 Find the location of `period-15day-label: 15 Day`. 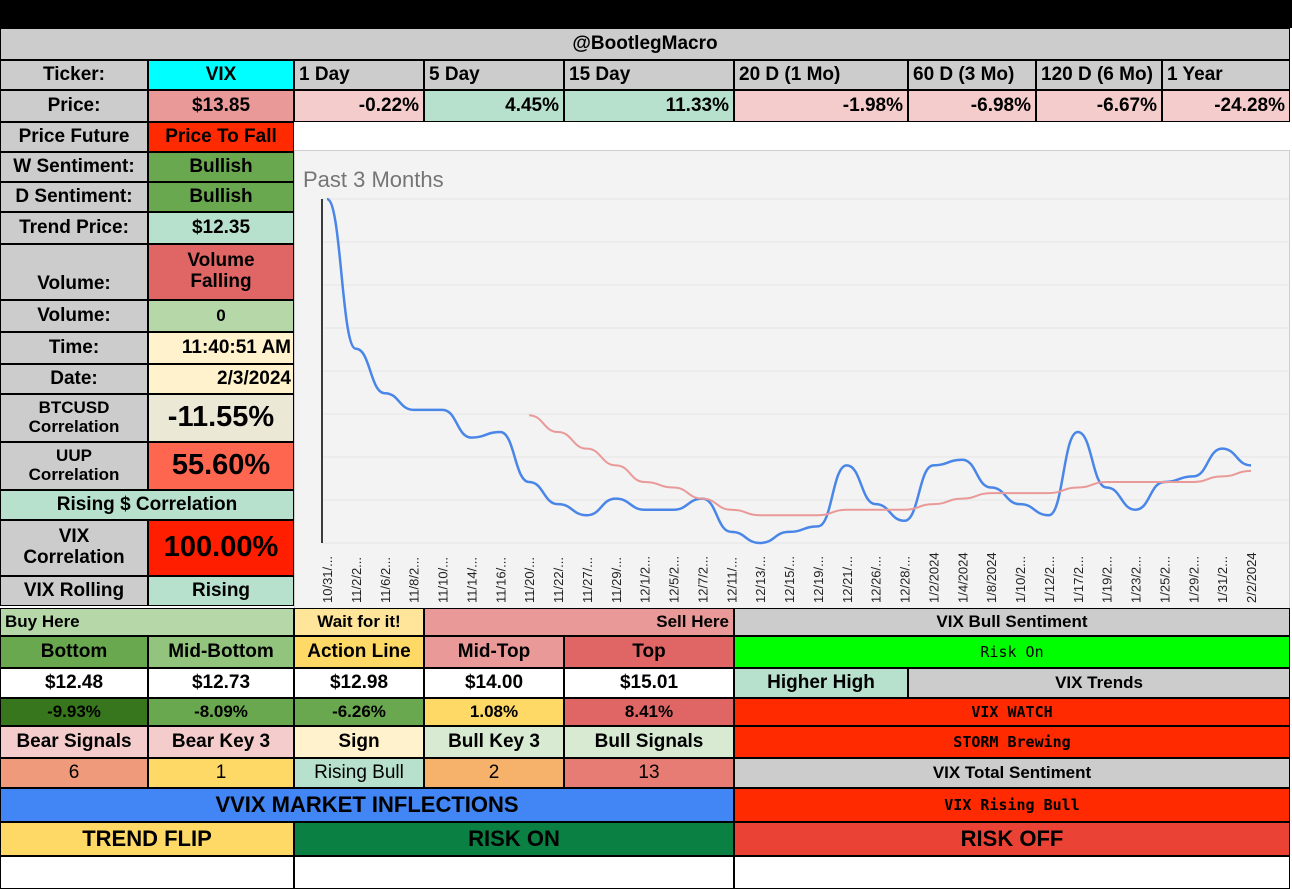

period-15day-label: 15 Day is located at coordinates (649, 75).